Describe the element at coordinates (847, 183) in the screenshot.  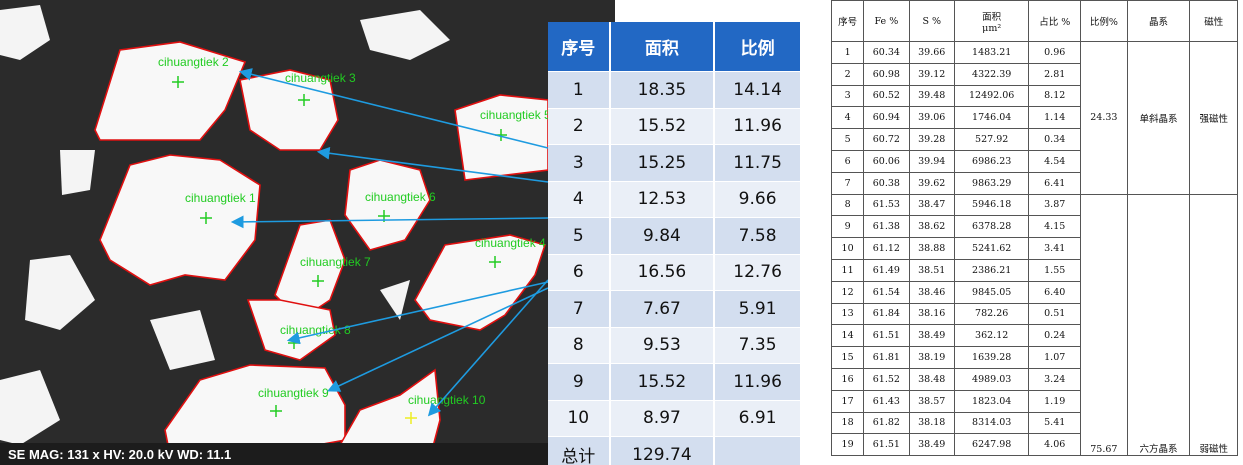
I see `cell: 7` at that location.